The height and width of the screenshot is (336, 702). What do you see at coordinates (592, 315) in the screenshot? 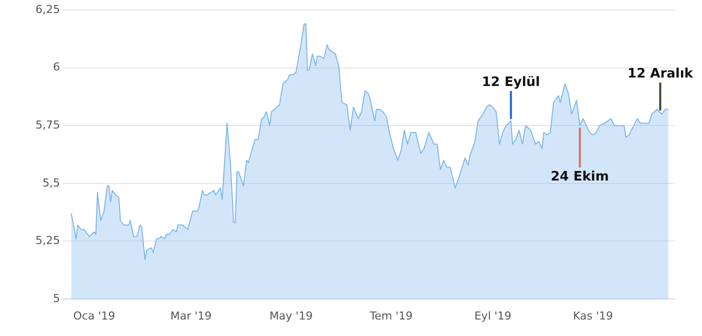
I see `x-tick-label: Kas '19` at bounding box center [592, 315].